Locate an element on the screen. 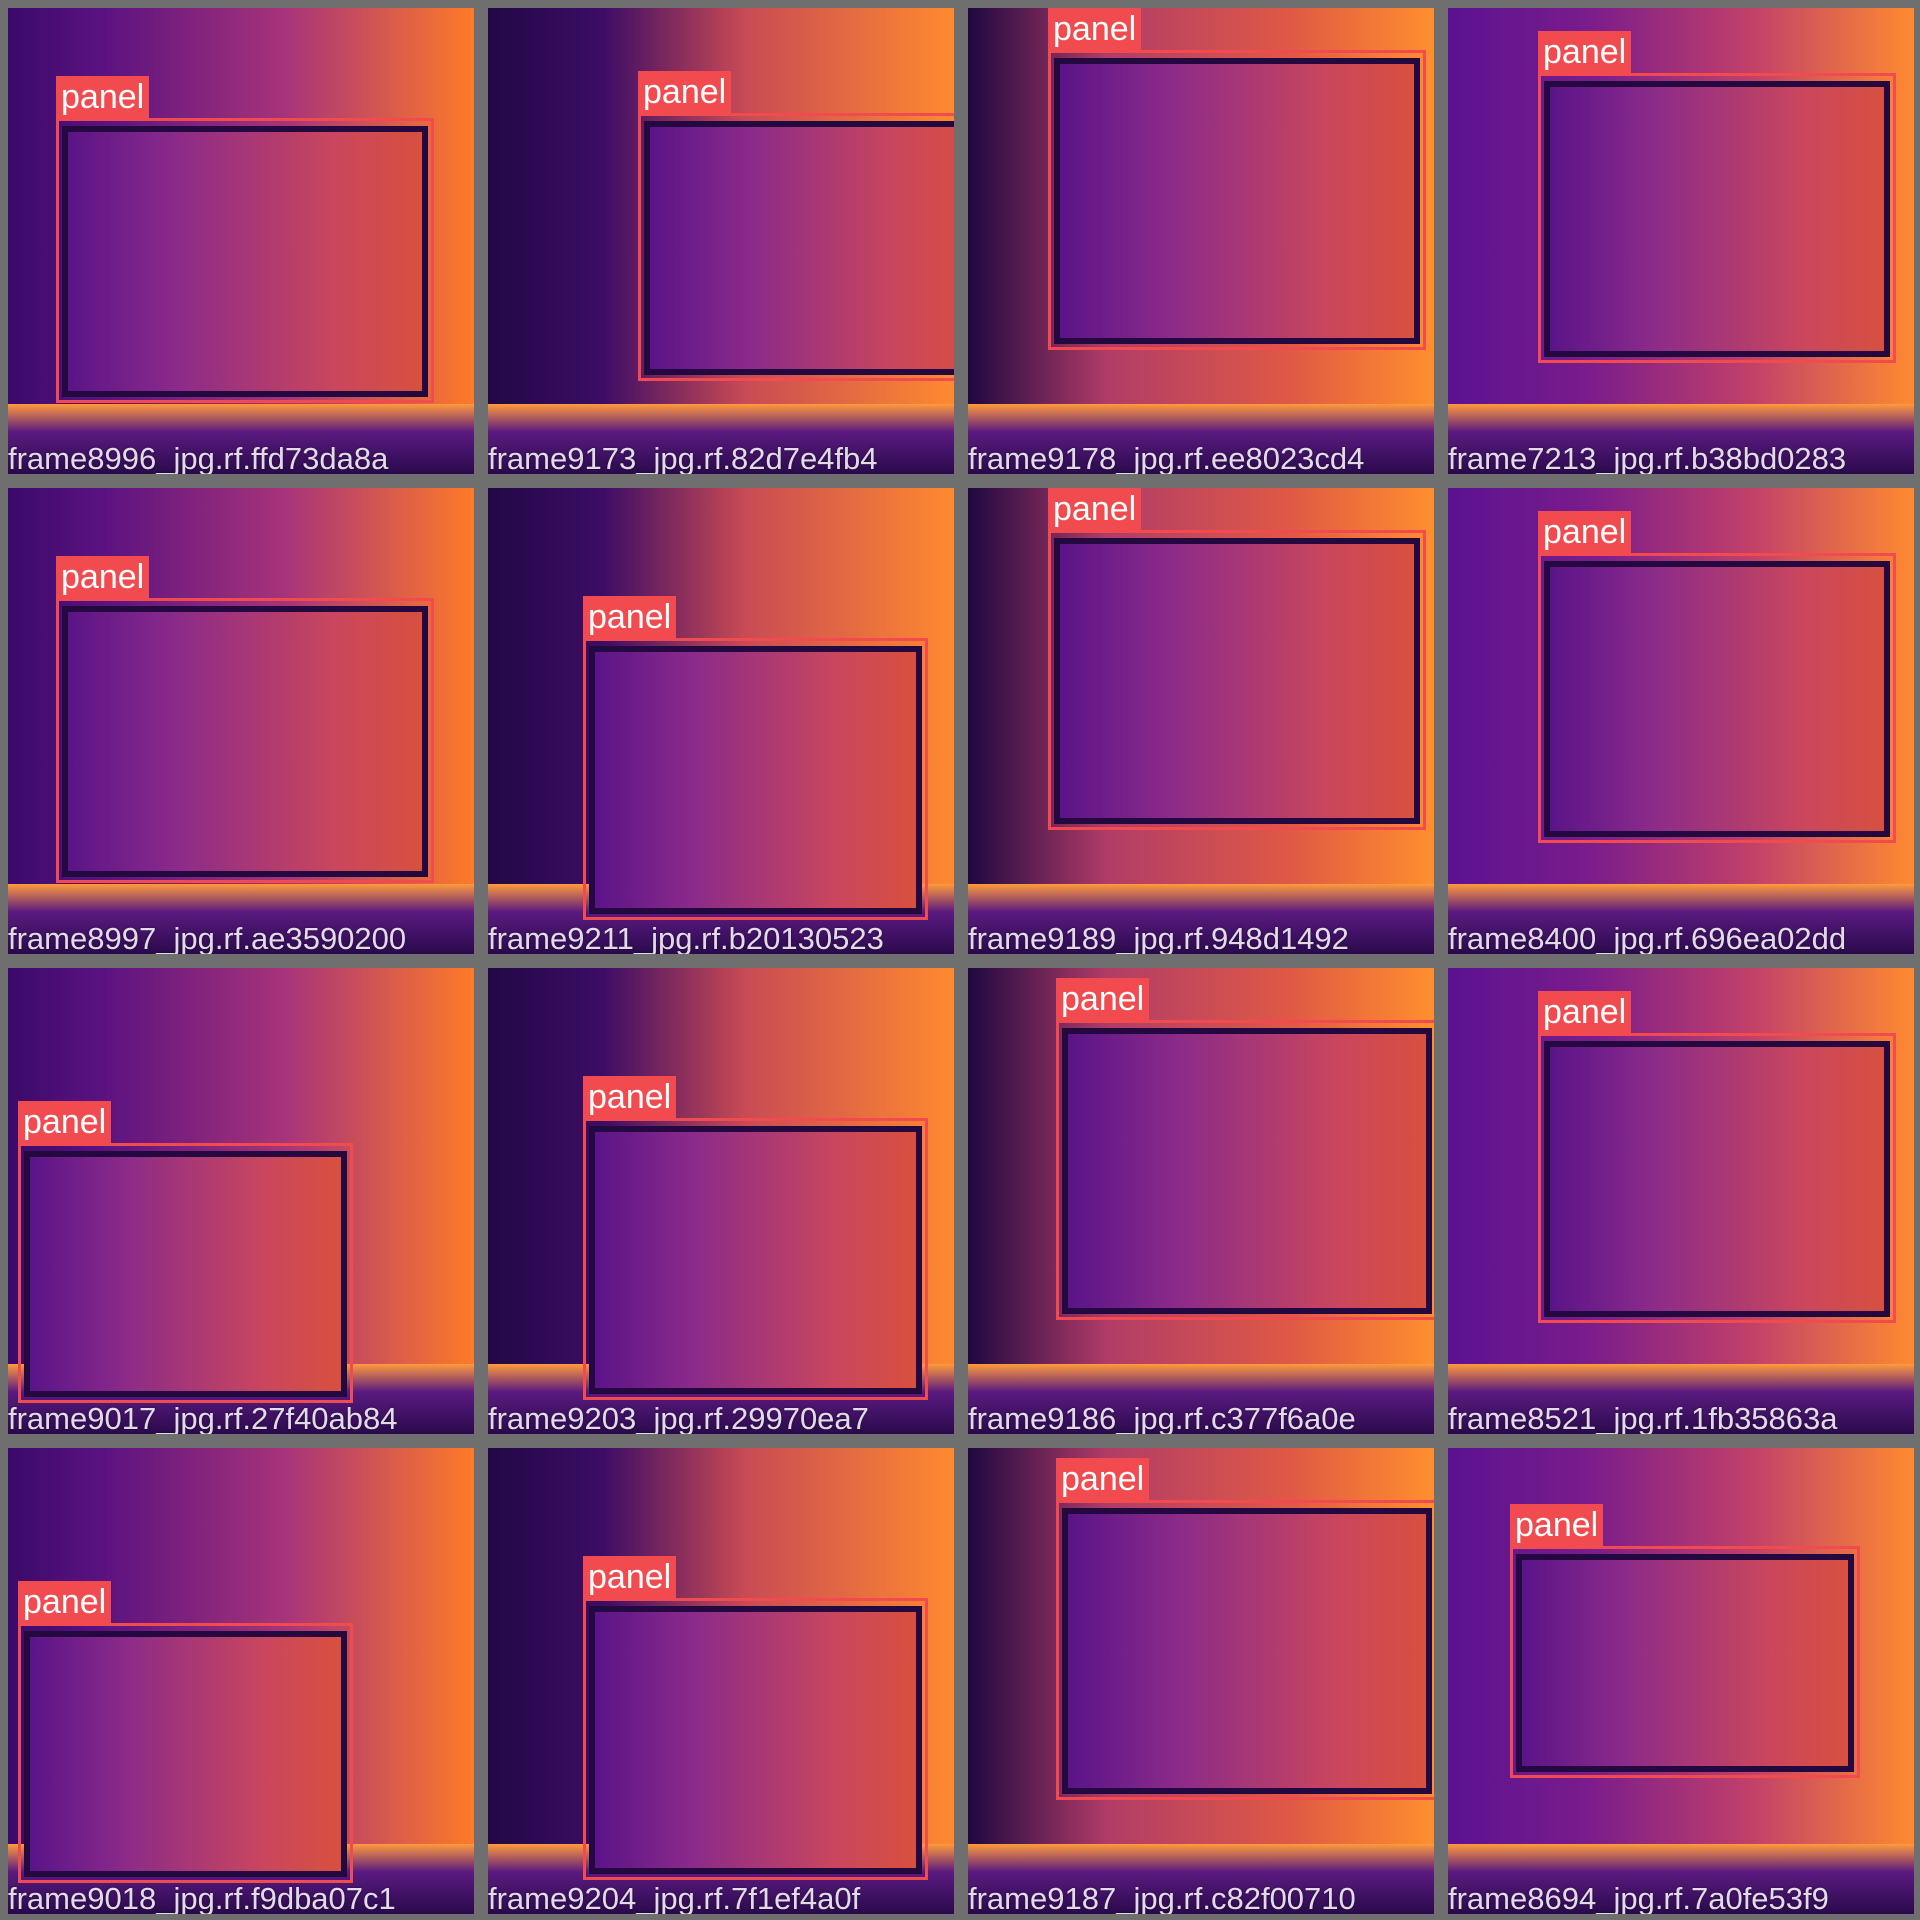 The width and height of the screenshot is (1920, 1920). filename-caption: frame8694_jpg.rf.7a0fe53f9 is located at coordinates (1638, 1897).